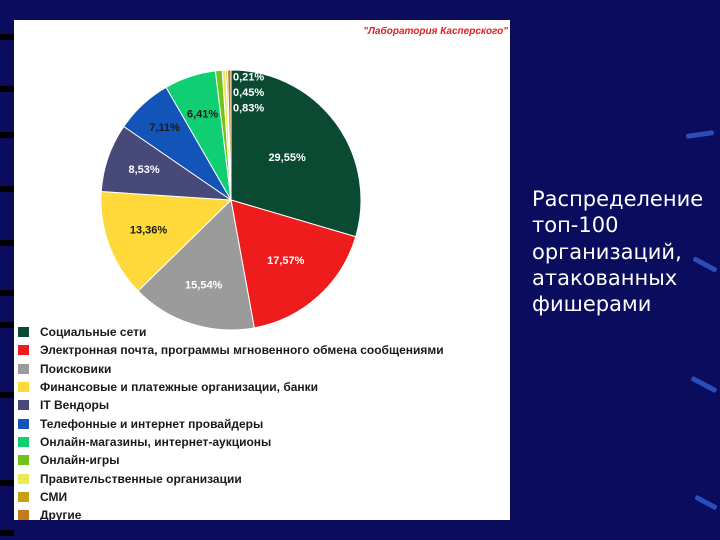 This screenshot has height=540, width=720. Describe the element at coordinates (248, 62) in the screenshot. I see `slice-label: 0,42%` at that location.